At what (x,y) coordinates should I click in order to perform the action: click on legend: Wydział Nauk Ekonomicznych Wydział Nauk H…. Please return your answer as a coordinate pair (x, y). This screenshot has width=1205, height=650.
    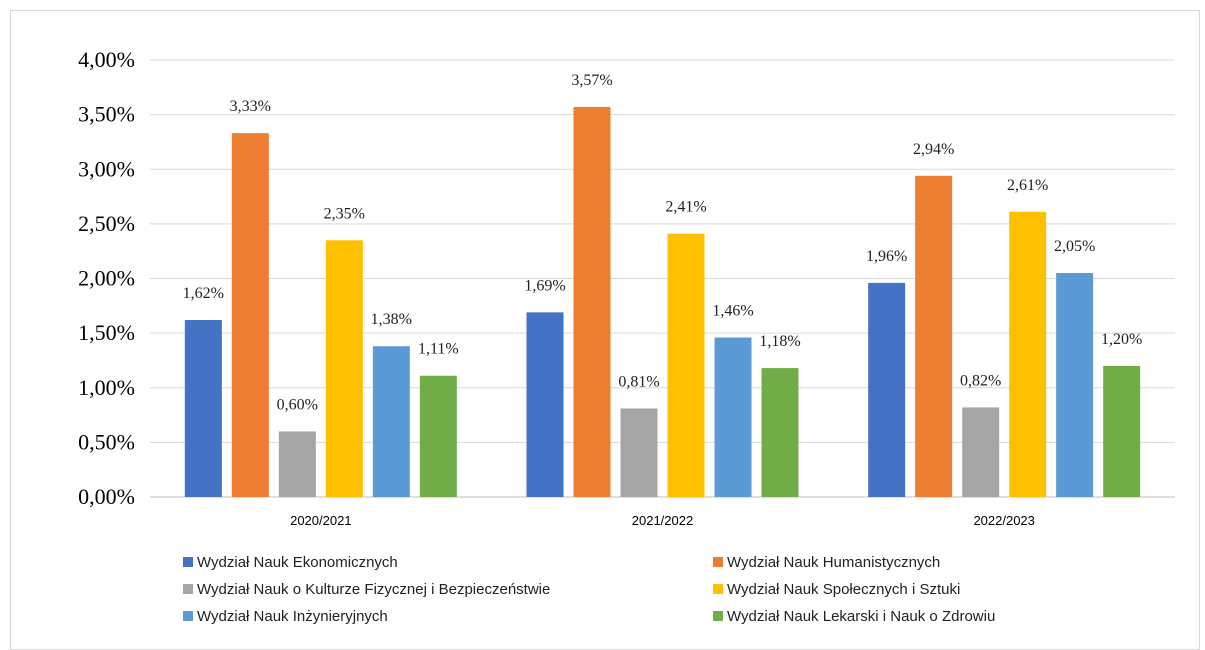
    Looking at the image, I should click on (589, 589).